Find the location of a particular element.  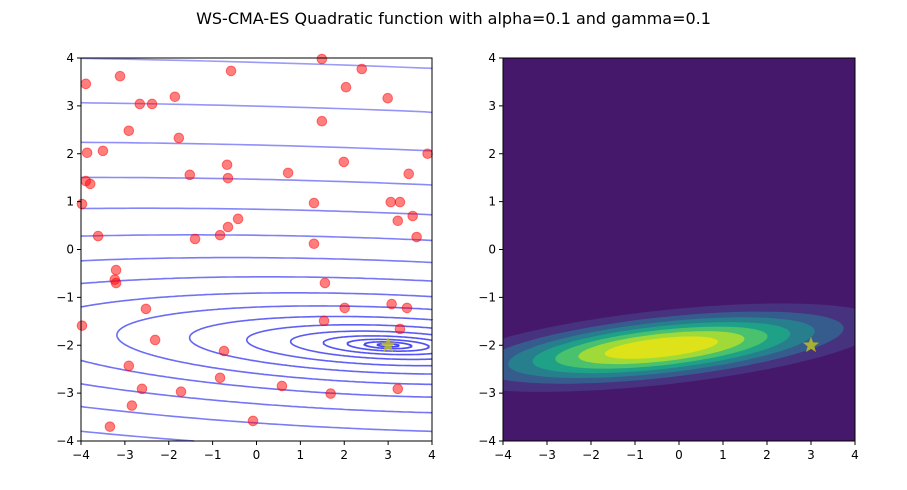

x-tick-label: −2 is located at coordinates (169, 455).